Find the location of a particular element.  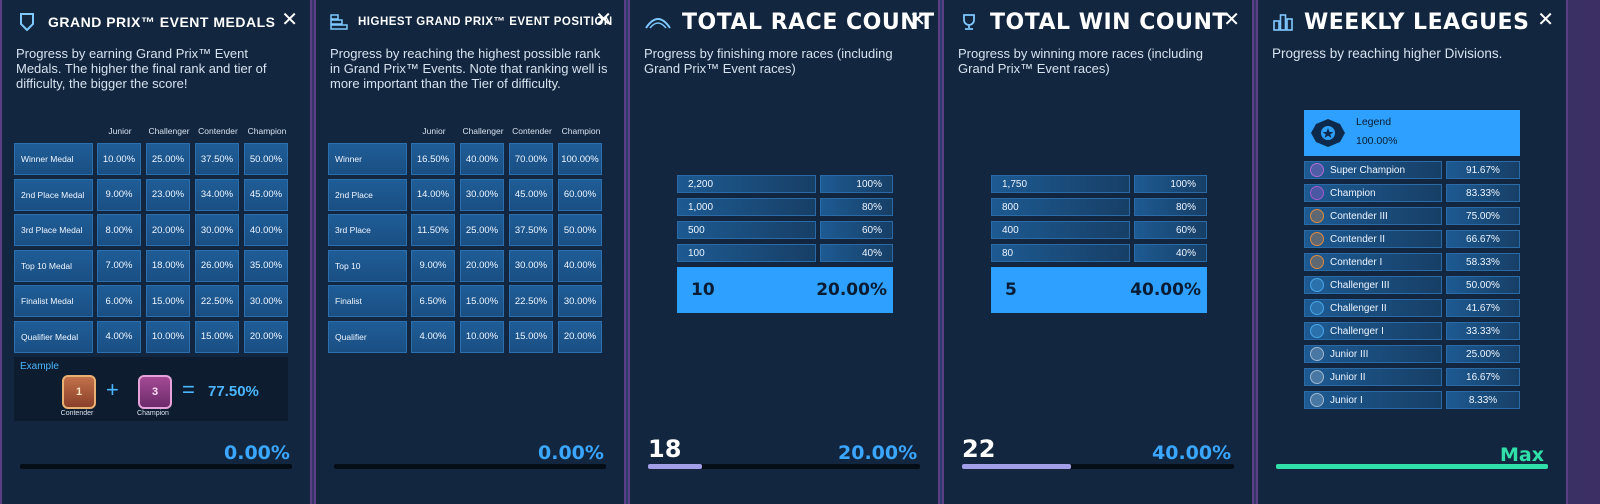

panel-header: GRAND PRIX™ EVENT MEDALS is located at coordinates (156, 22).